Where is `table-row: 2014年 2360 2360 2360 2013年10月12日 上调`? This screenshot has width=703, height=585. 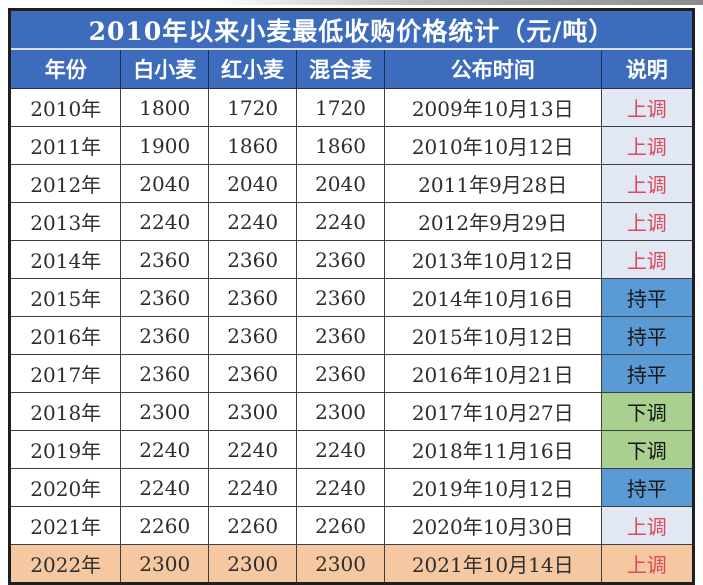 table-row: 2014年 2360 2360 2360 2013年10月12日 上调 is located at coordinates (351, 259).